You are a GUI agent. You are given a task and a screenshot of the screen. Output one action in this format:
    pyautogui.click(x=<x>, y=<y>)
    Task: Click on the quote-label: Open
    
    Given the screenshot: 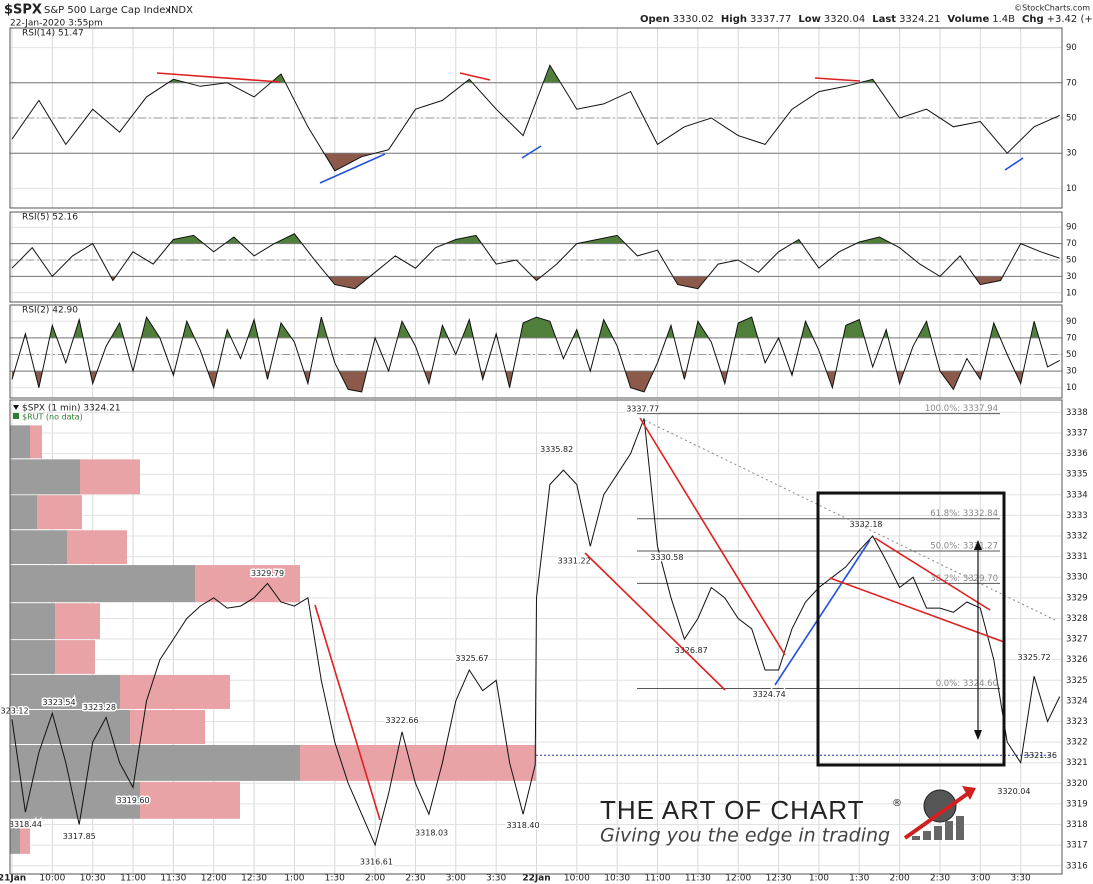 What is the action you would take?
    pyautogui.click(x=655, y=19)
    